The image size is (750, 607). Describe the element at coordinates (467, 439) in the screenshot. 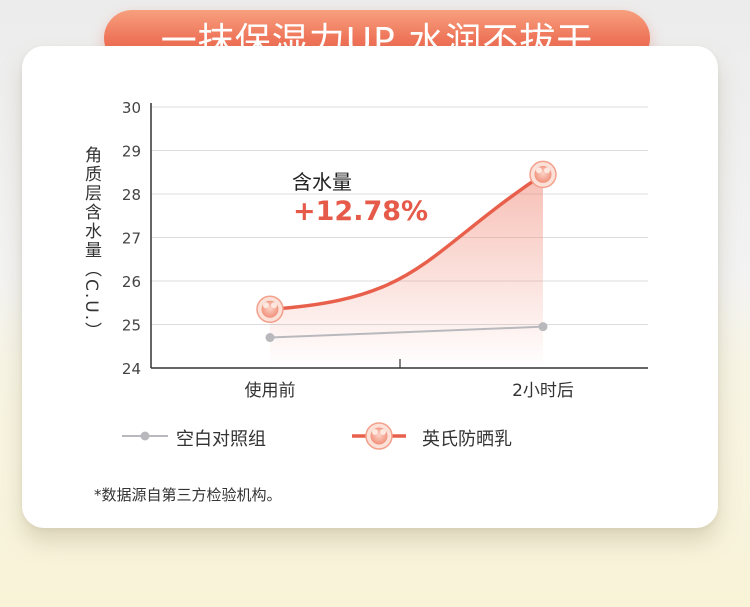

I see `legend-label-product: 英氏防晒乳` at that location.